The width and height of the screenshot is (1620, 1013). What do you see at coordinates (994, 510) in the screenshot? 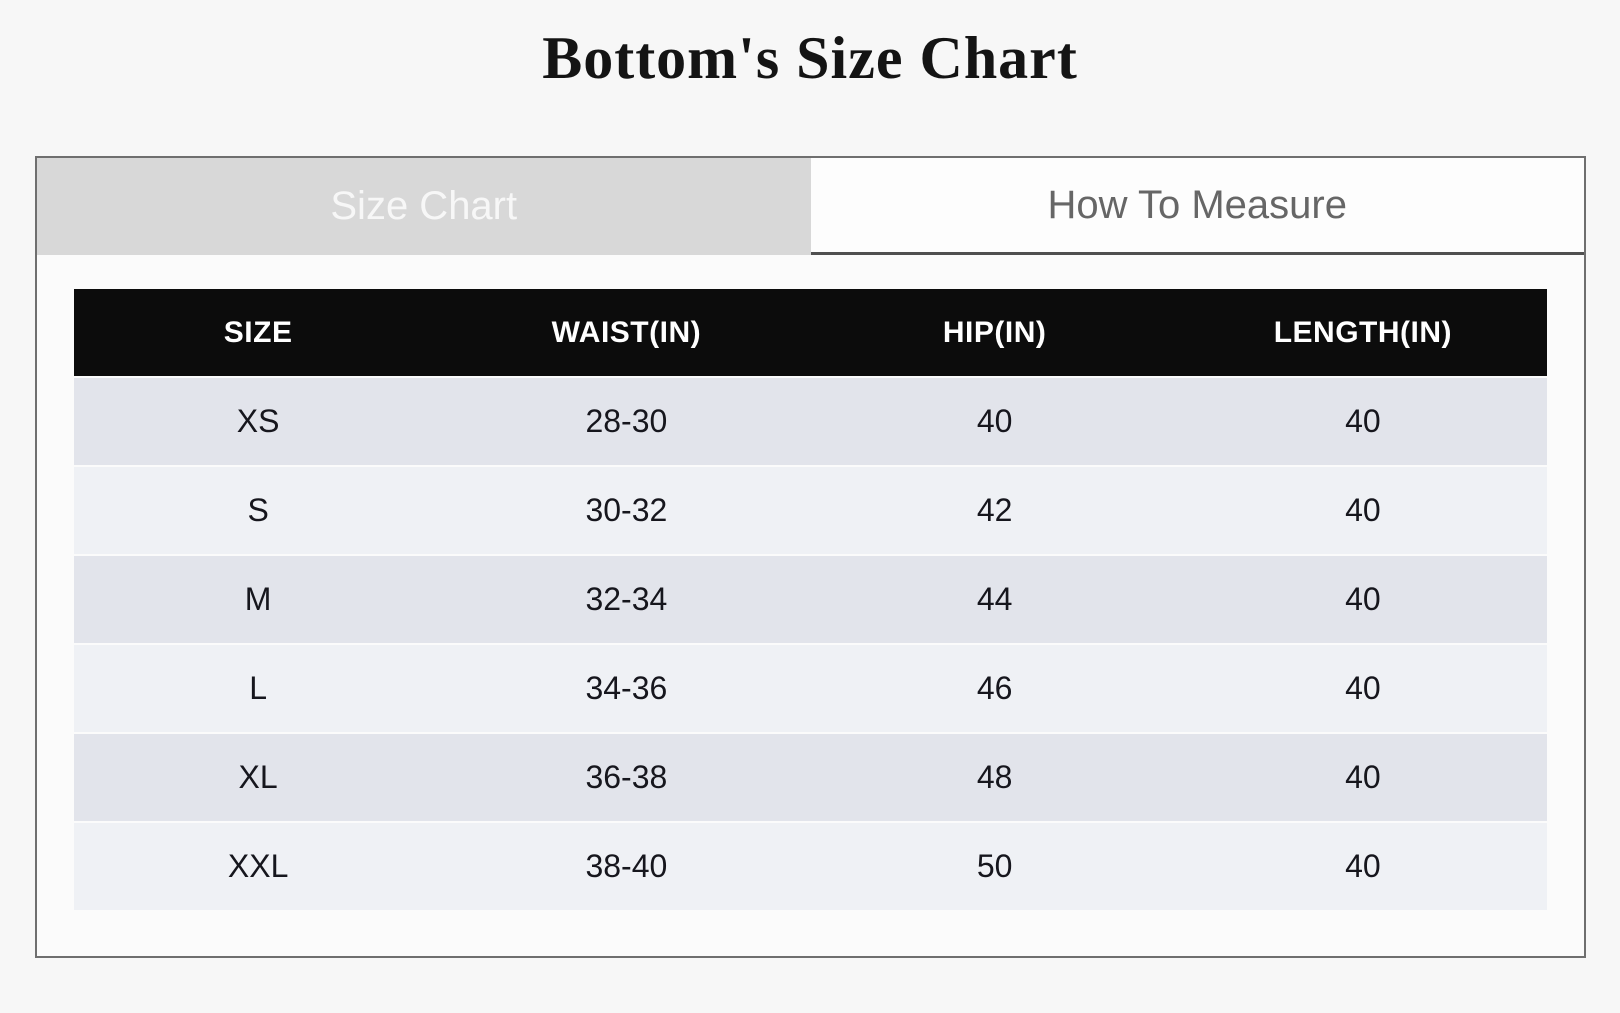
I see `table-cell: 42` at bounding box center [994, 510].